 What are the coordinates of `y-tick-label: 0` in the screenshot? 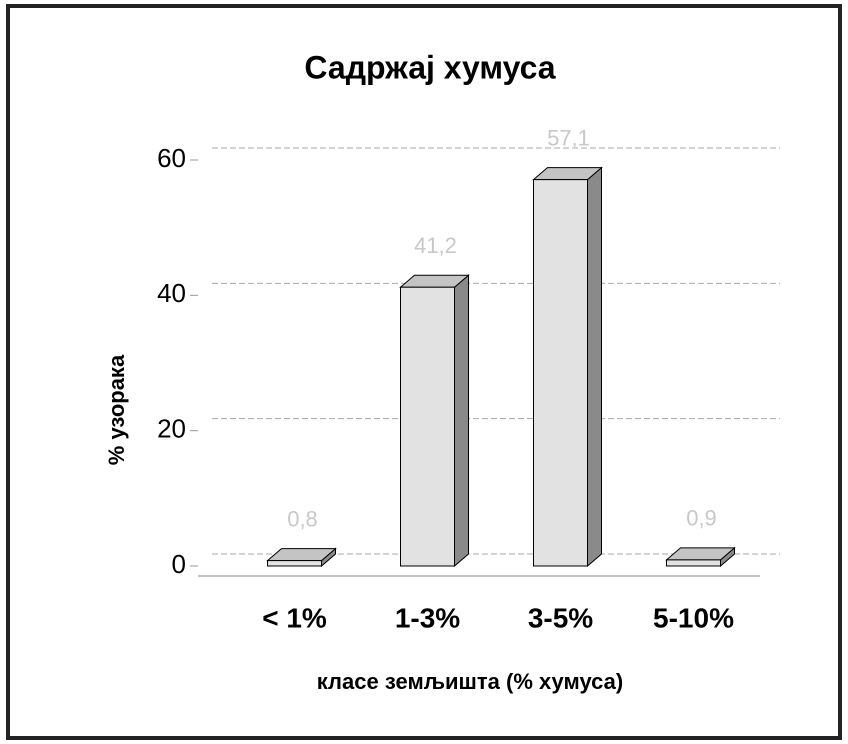 It's located at (179, 564).